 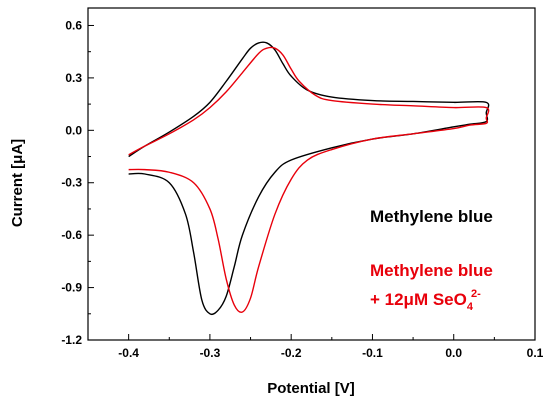 What do you see at coordinates (311, 388) in the screenshot?
I see `x-axis-label: Potential [V]` at bounding box center [311, 388].